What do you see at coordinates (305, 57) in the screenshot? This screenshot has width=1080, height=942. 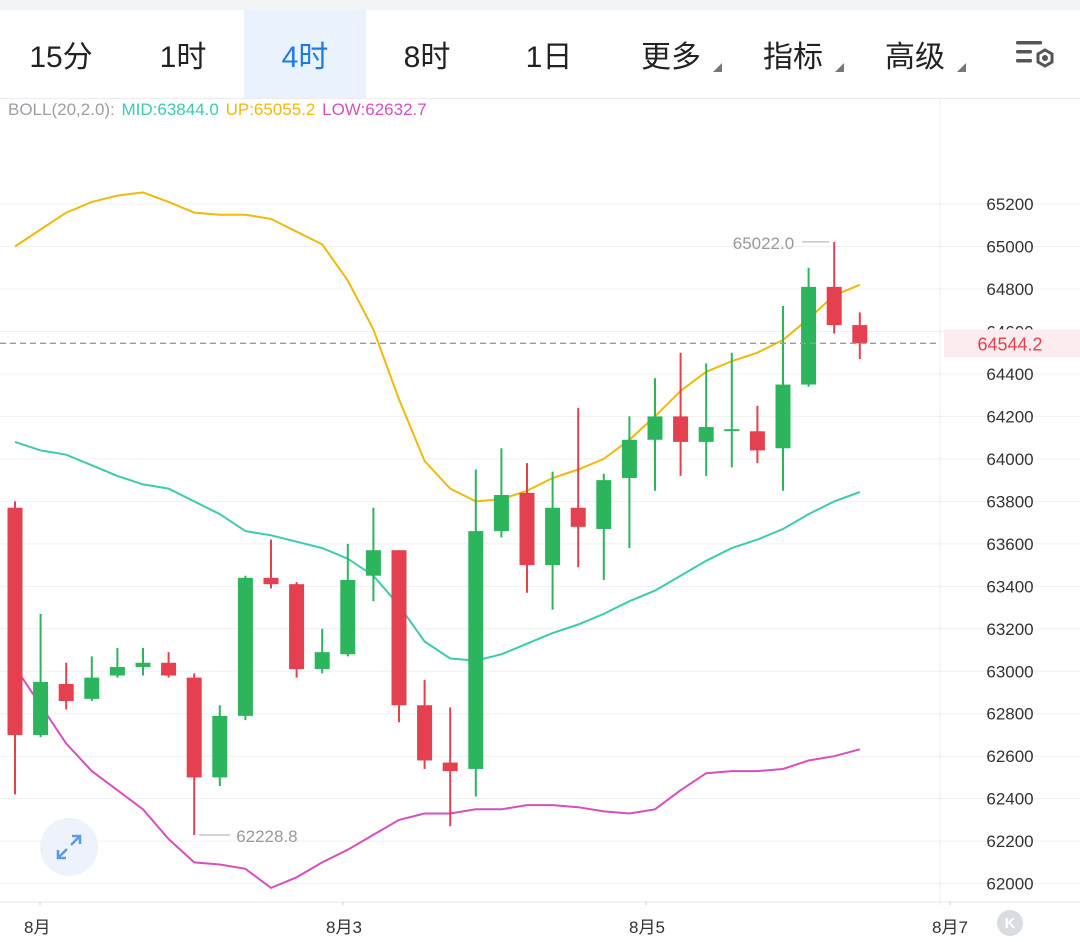 I see `tab-label: 4时` at bounding box center [305, 57].